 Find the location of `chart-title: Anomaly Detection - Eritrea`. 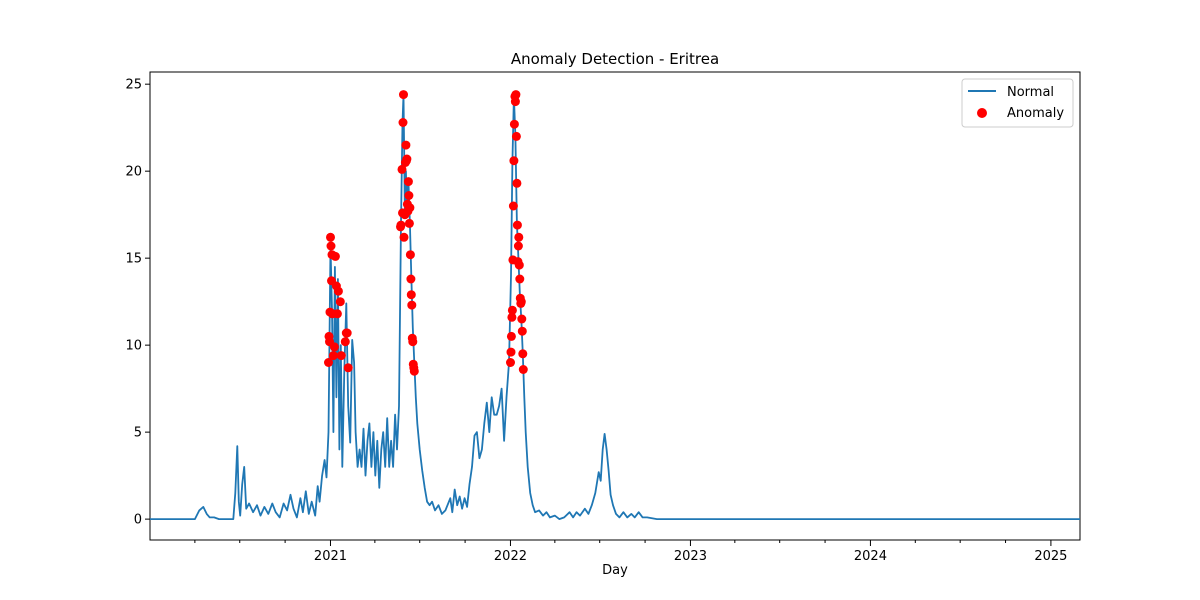

chart-title: Anomaly Detection - Eritrea is located at coordinates (615, 59).